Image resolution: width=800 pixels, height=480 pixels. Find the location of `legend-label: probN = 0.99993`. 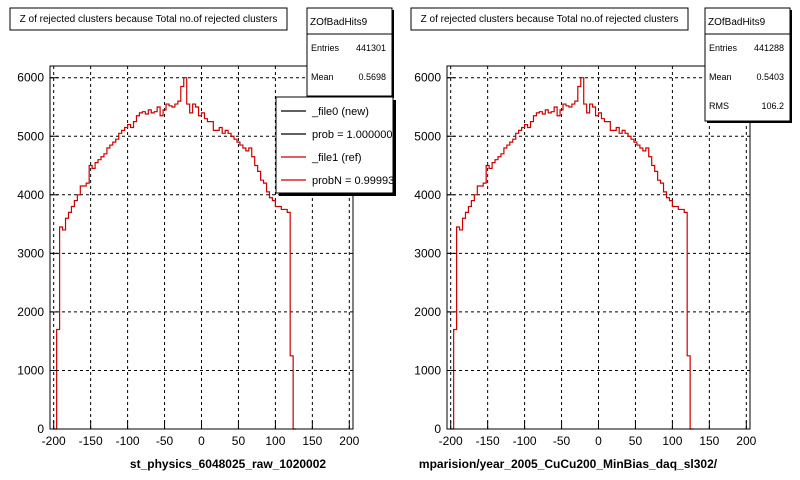

legend-label: probN = 0.99993 is located at coordinates (353, 181).